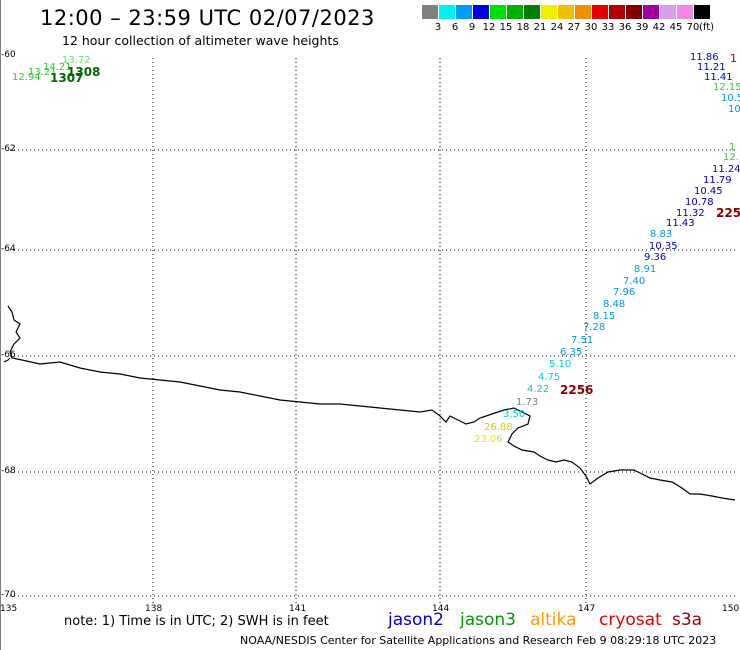 Image resolution: width=740 pixels, height=650 pixels. I want to click on satellite-cryosat: cryosat, so click(630, 620).